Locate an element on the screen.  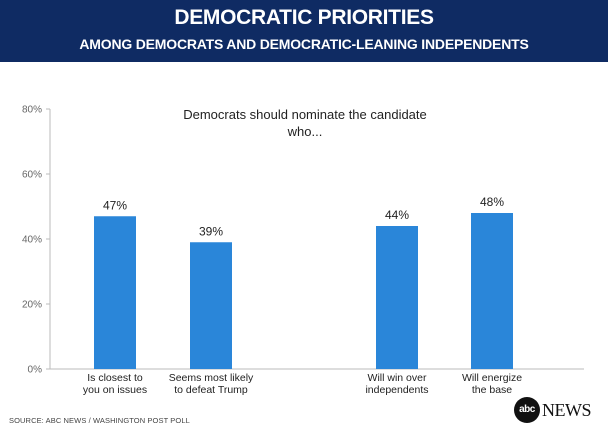
x-category-label: the base is located at coordinates (492, 390).